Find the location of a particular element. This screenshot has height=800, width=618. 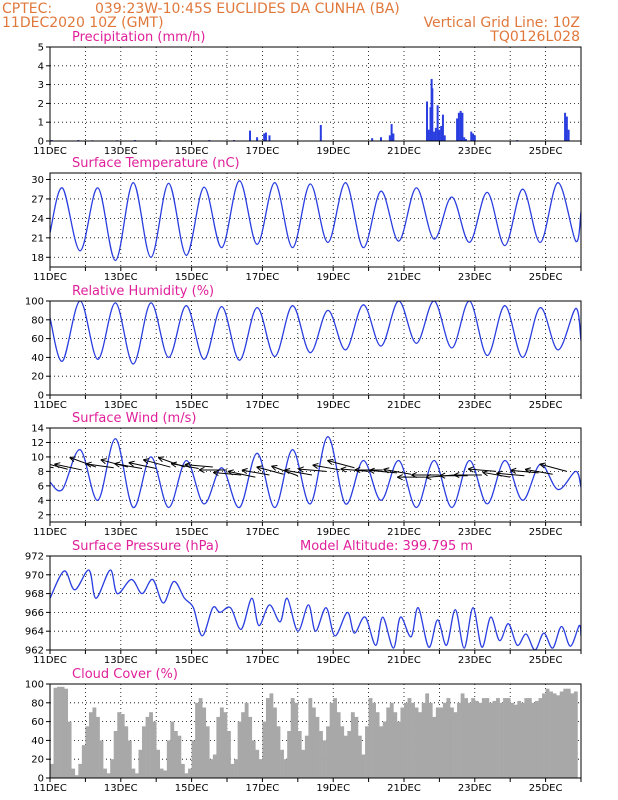

header-source: CPTEC: is located at coordinates (27, 9).